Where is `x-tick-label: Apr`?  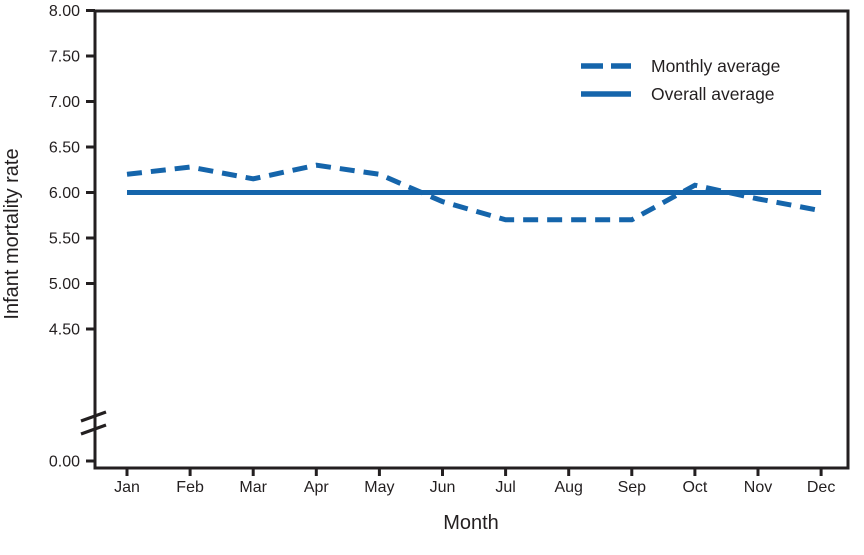
x-tick-label: Apr is located at coordinates (317, 487).